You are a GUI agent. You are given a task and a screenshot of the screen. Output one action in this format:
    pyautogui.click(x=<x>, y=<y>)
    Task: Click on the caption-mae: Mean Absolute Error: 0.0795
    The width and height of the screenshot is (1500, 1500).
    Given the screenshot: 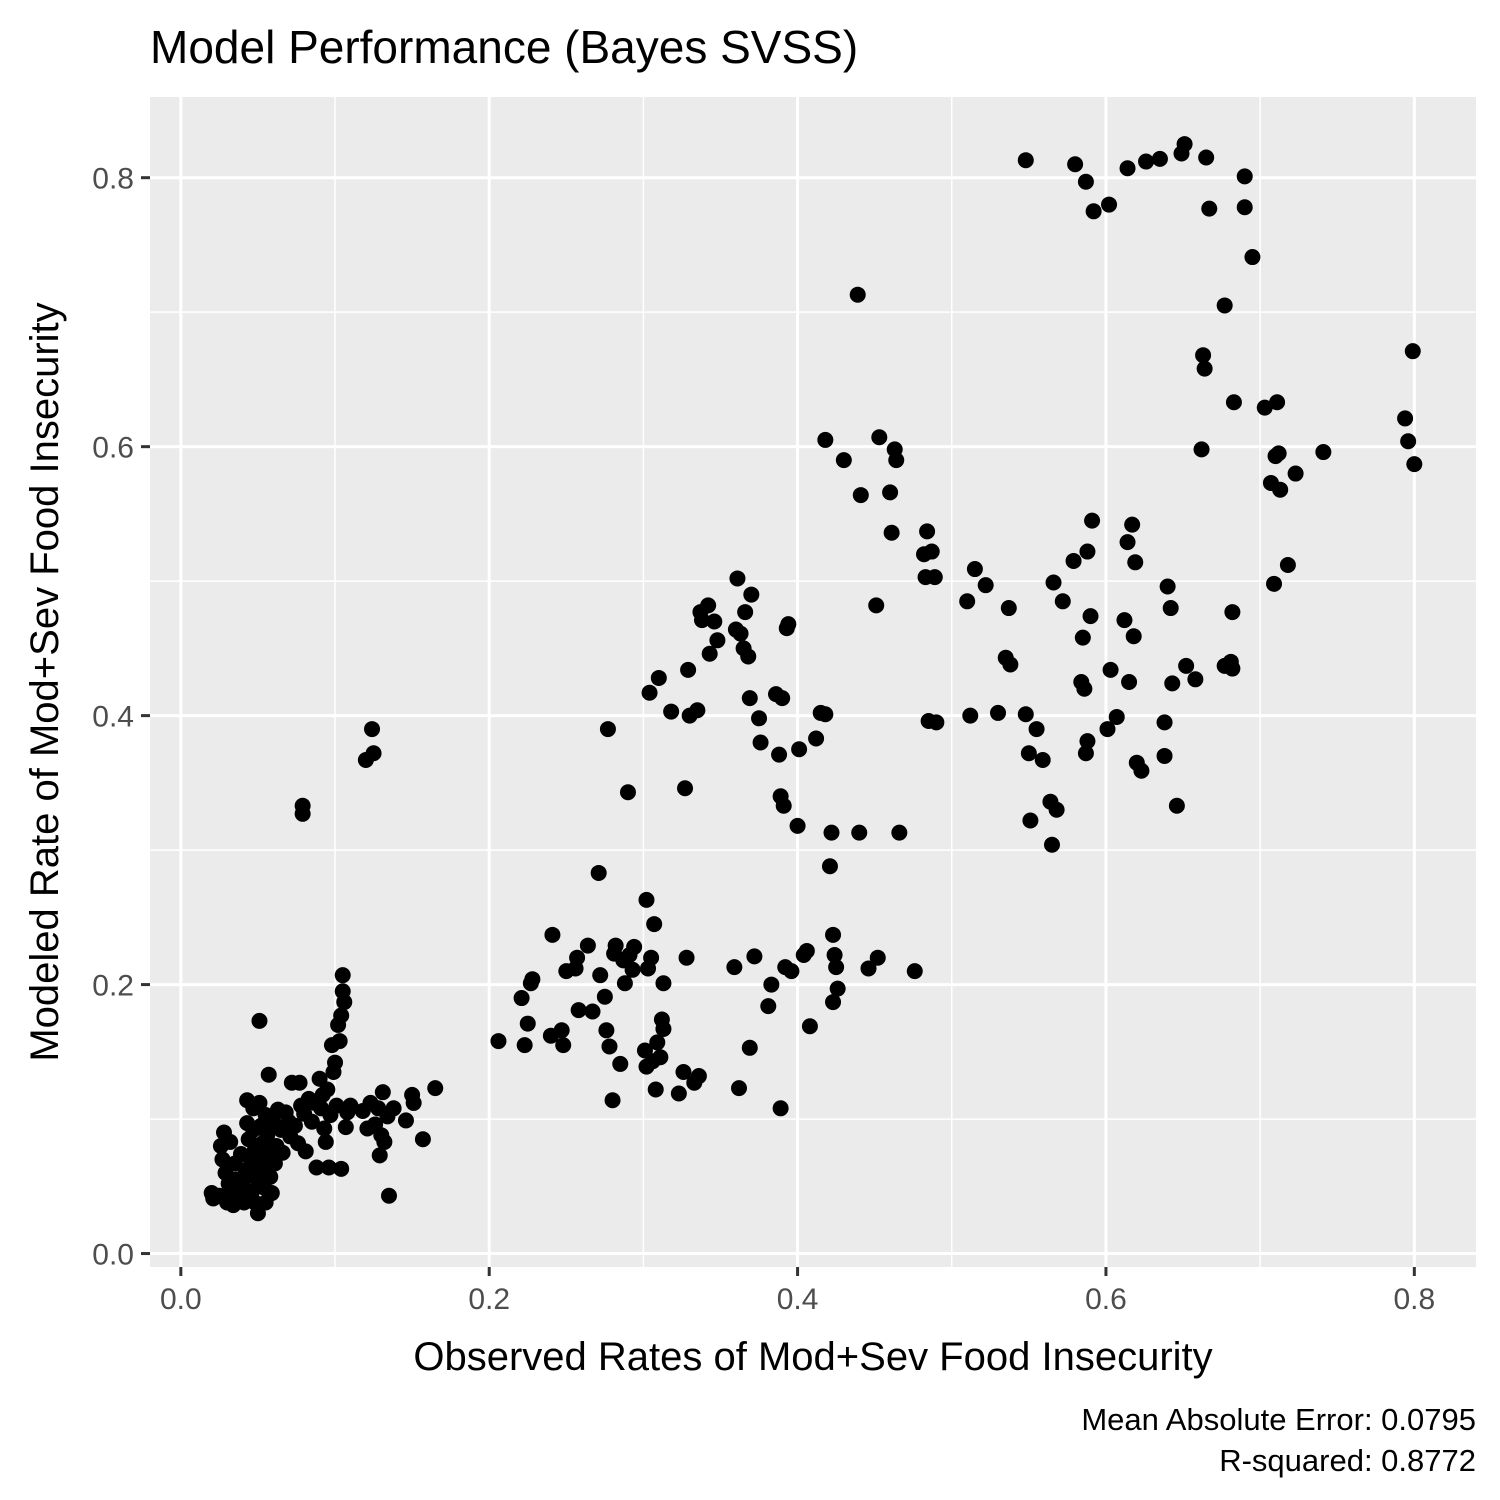 What is the action you would take?
    pyautogui.click(x=1278, y=1419)
    